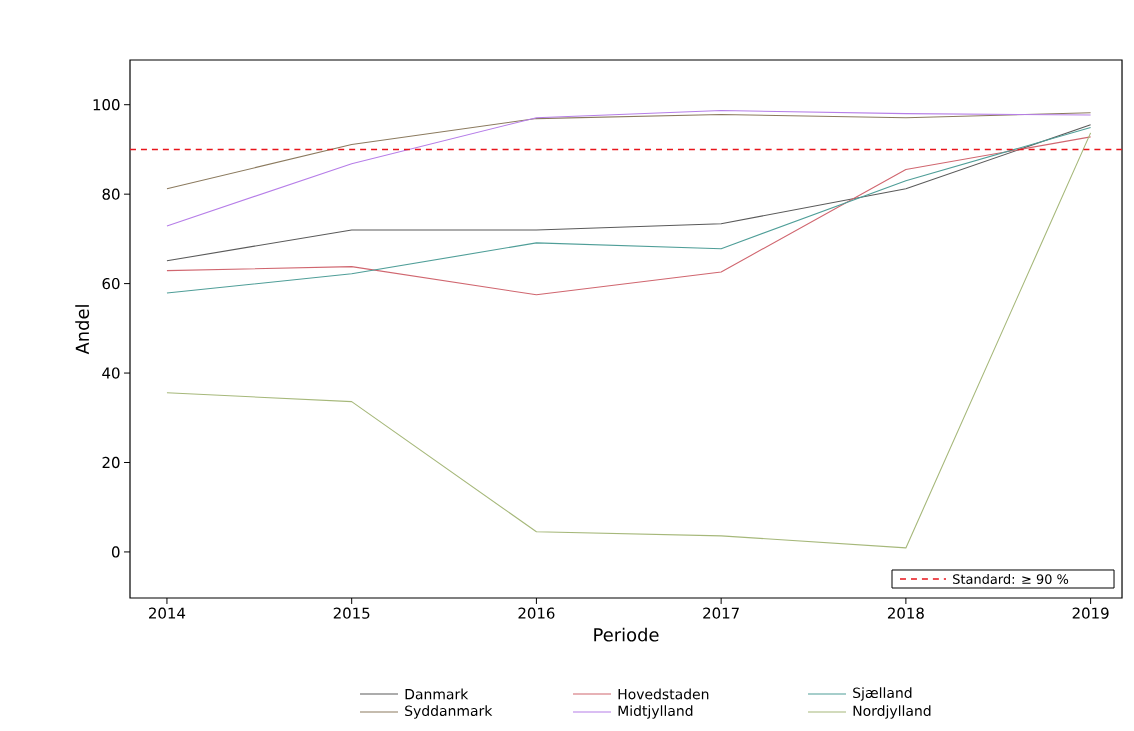  What do you see at coordinates (1011, 579) in the screenshot?
I see `legend-label: Standard: ≥ 90 %` at bounding box center [1011, 579].